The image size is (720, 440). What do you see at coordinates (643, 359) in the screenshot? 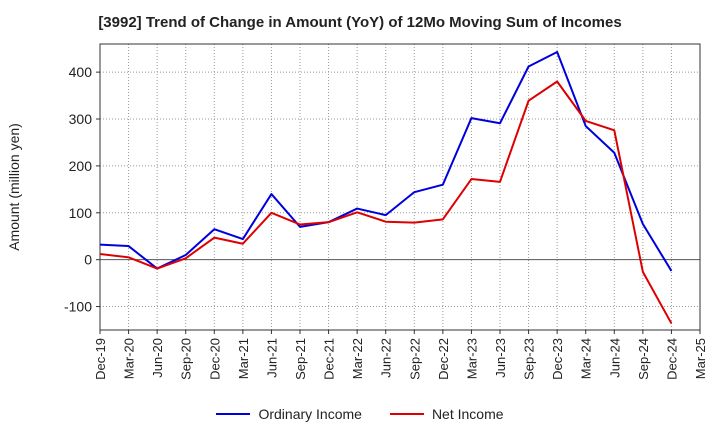
I see `x-tick-label: Sep-24` at bounding box center [643, 359].